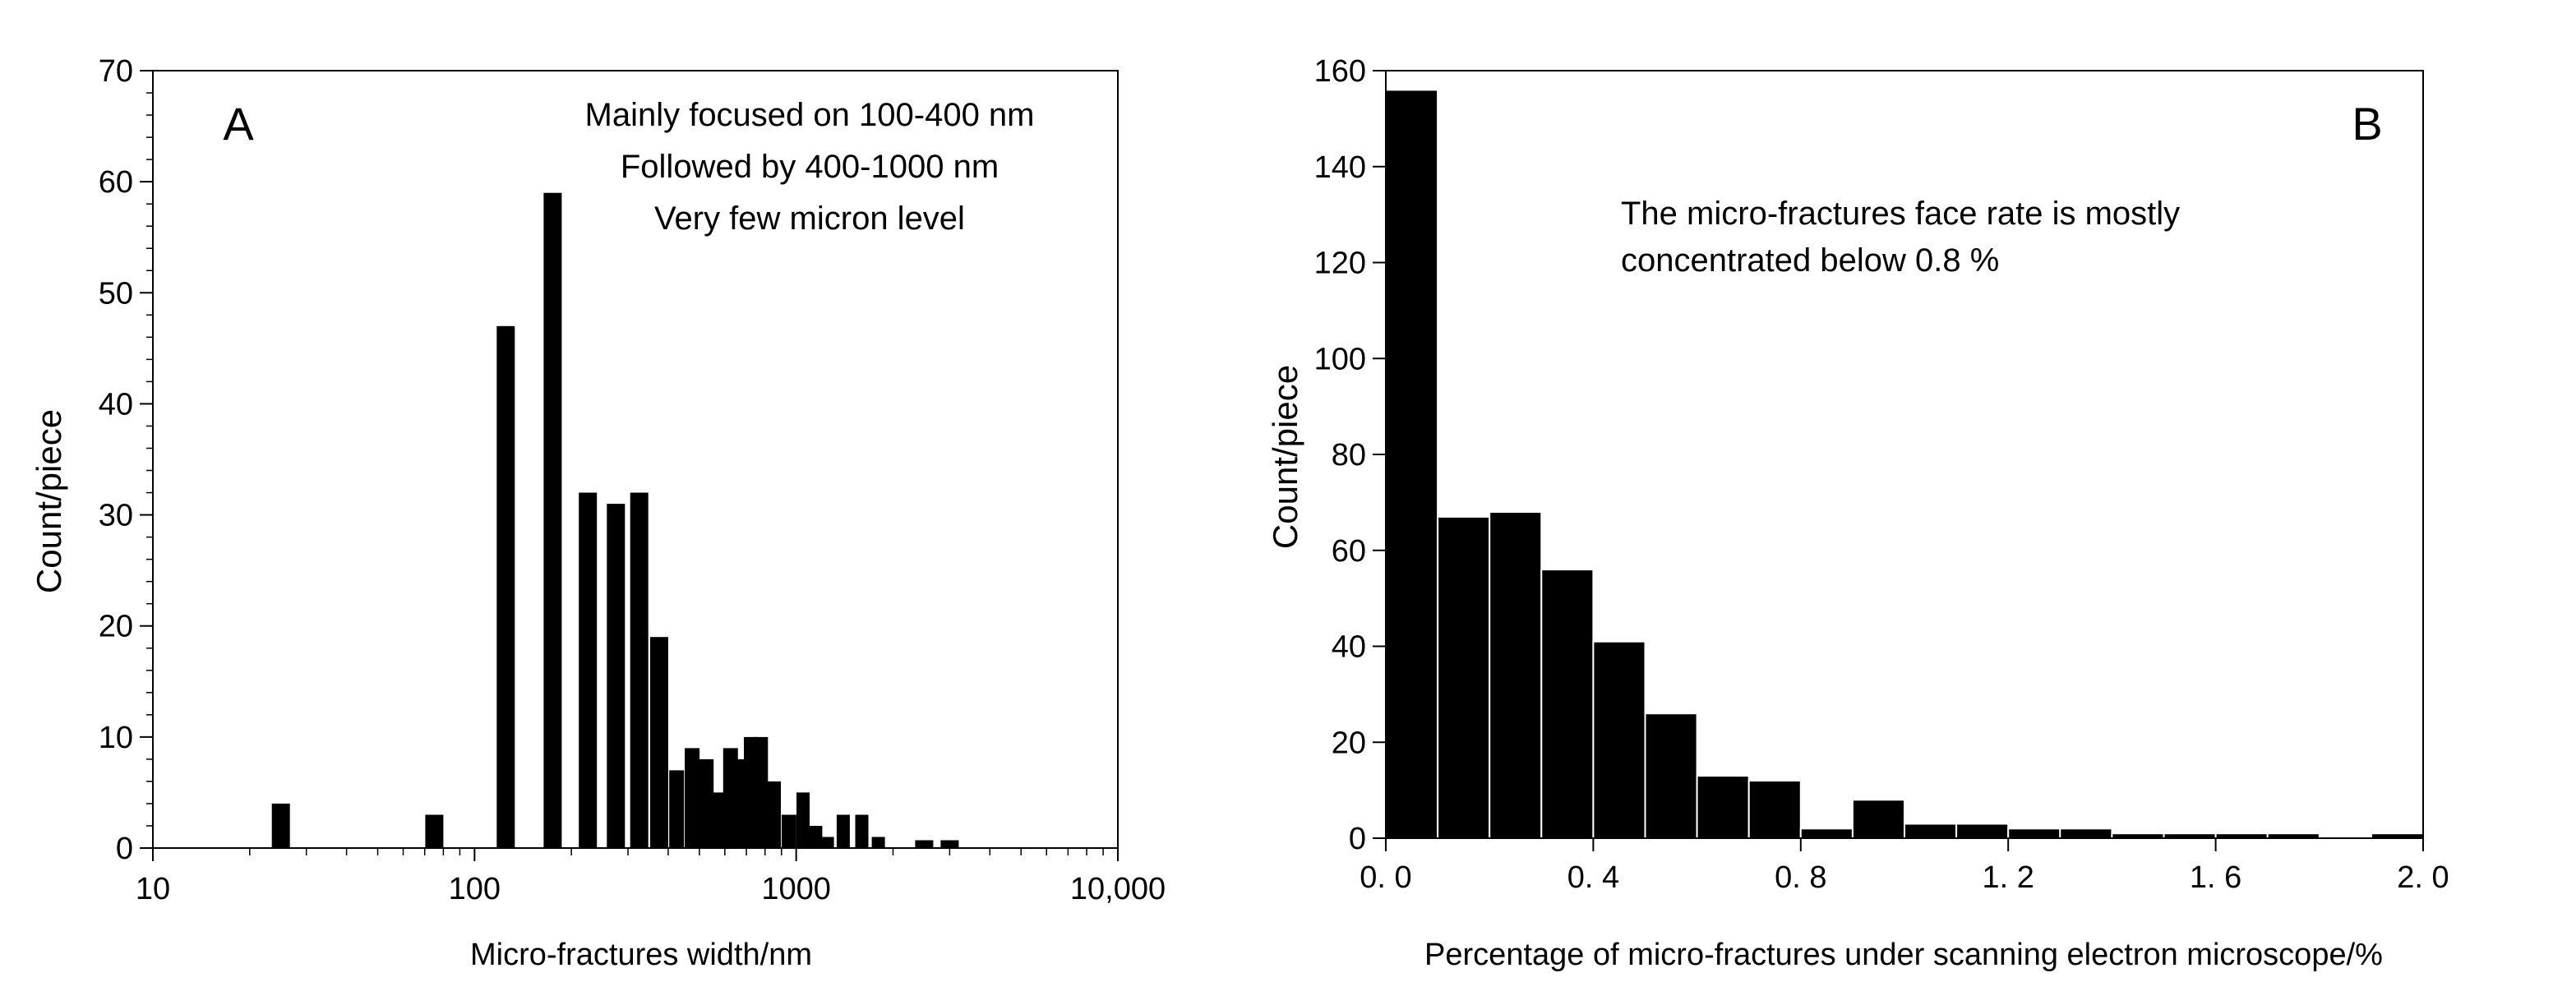 Image resolution: width=2576 pixels, height=1005 pixels. What do you see at coordinates (2215, 877) in the screenshot?
I see `chart-b-x-tick-label-4: 1. 6` at bounding box center [2215, 877].